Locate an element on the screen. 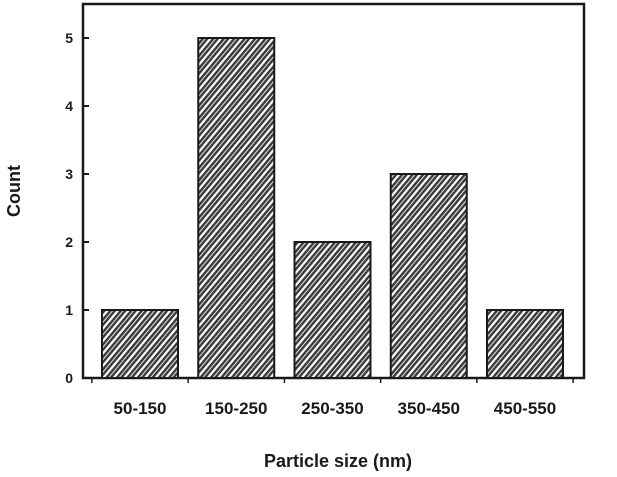 Image resolution: width=617 pixels, height=477 pixels. y-tick-label: 4 is located at coordinates (69, 106).